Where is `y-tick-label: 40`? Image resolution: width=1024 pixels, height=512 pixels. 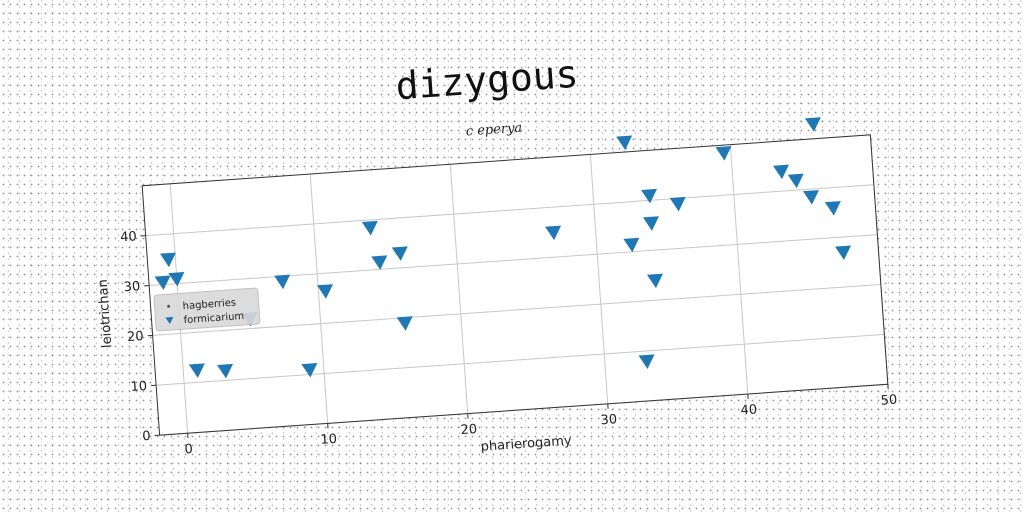
y-tick-label: 40 is located at coordinates (129, 237).